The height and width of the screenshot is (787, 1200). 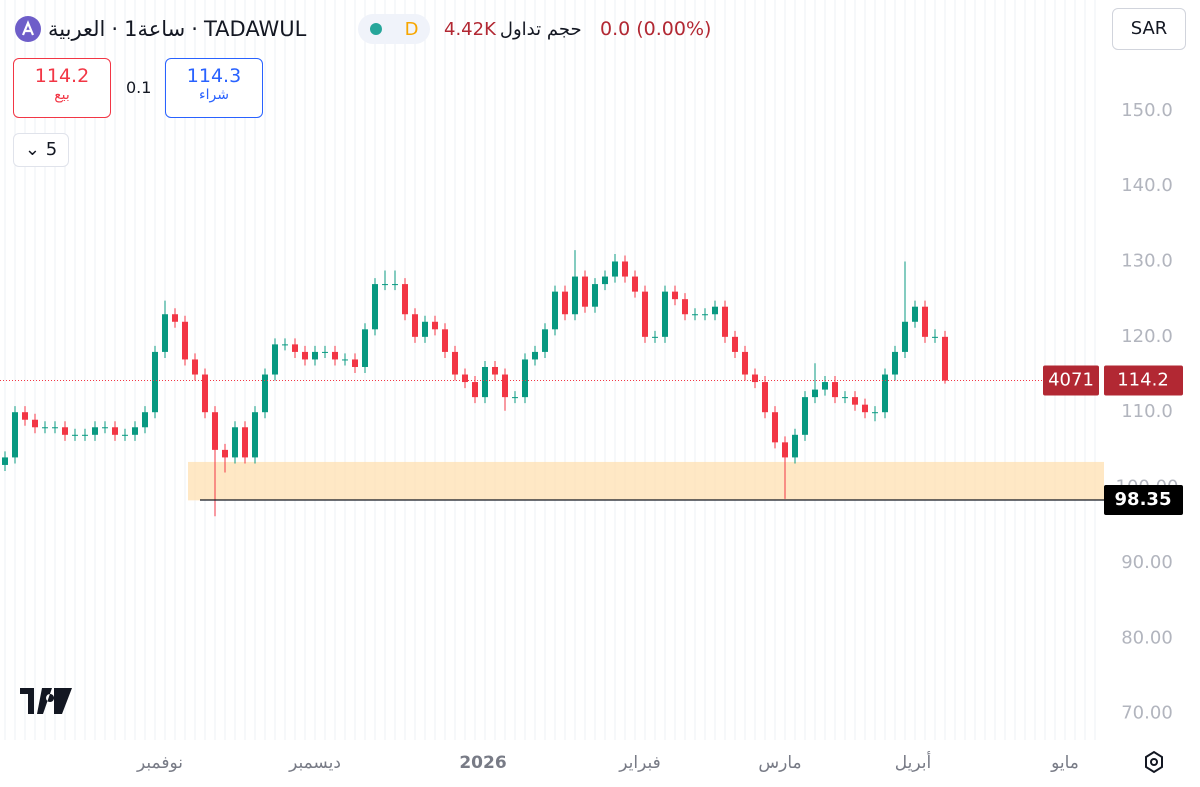 What do you see at coordinates (1154, 762) in the screenshot?
I see `settings-icon` at bounding box center [1154, 762].